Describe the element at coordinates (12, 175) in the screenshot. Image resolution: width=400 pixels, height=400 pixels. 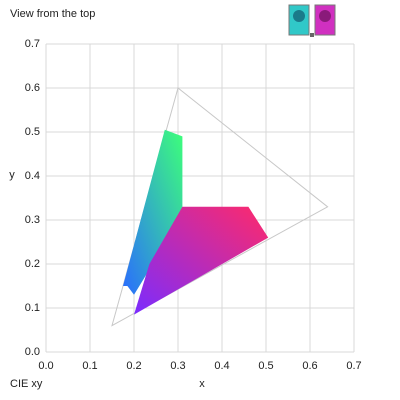
I see `y-axis-label: y` at that location.